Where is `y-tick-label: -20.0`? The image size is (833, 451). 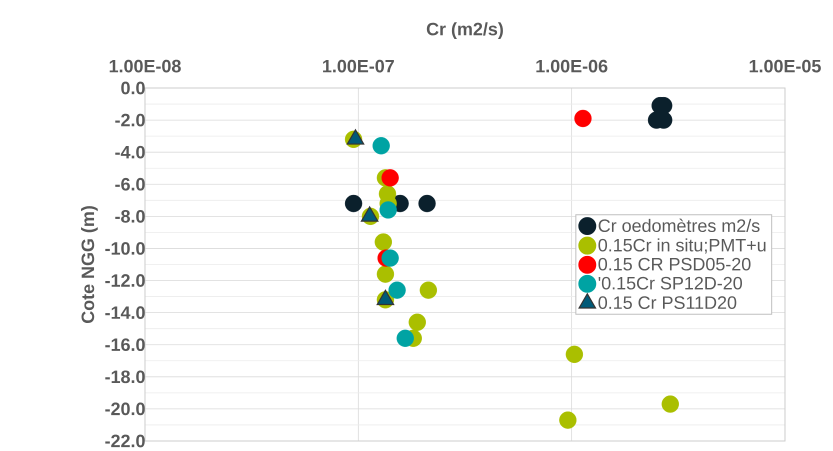
y-tick-label: -20.0 is located at coordinates (125, 409).